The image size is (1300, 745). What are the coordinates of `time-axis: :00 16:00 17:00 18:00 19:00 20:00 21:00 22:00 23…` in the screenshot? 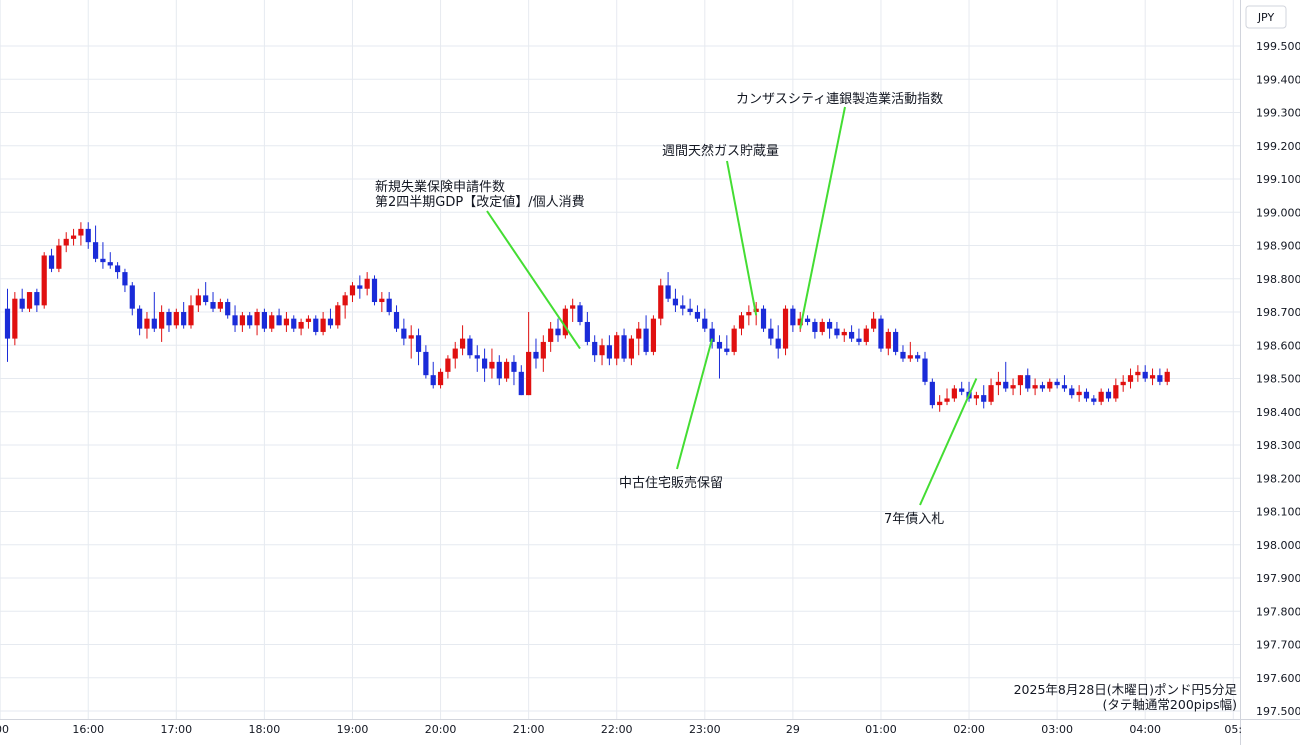 It's located at (650, 728).